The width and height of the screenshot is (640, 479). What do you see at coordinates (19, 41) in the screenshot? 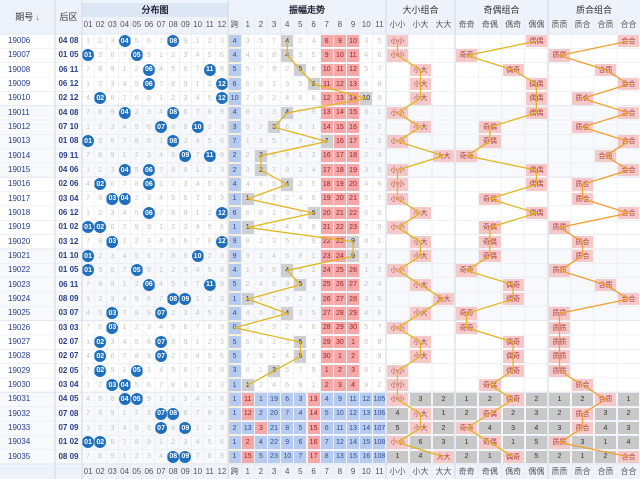
I see `issue-number: 19006` at bounding box center [19, 41].